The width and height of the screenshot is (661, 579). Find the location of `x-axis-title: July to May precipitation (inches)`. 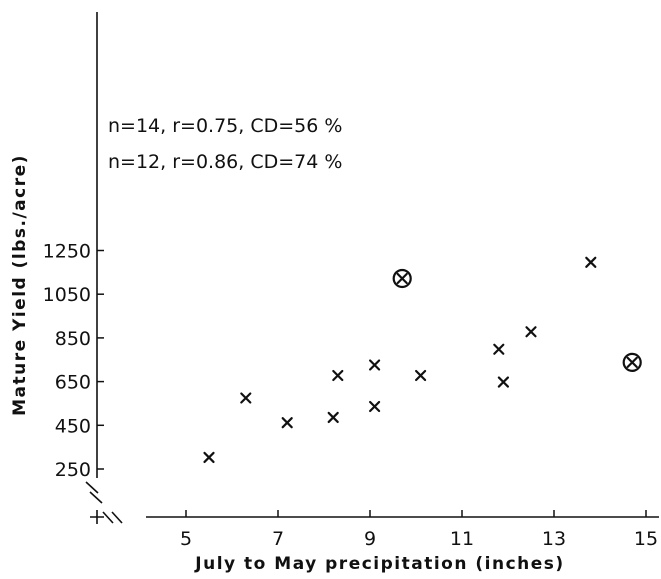

x-axis-title: July to May precipitation (inches) is located at coordinates (379, 564).